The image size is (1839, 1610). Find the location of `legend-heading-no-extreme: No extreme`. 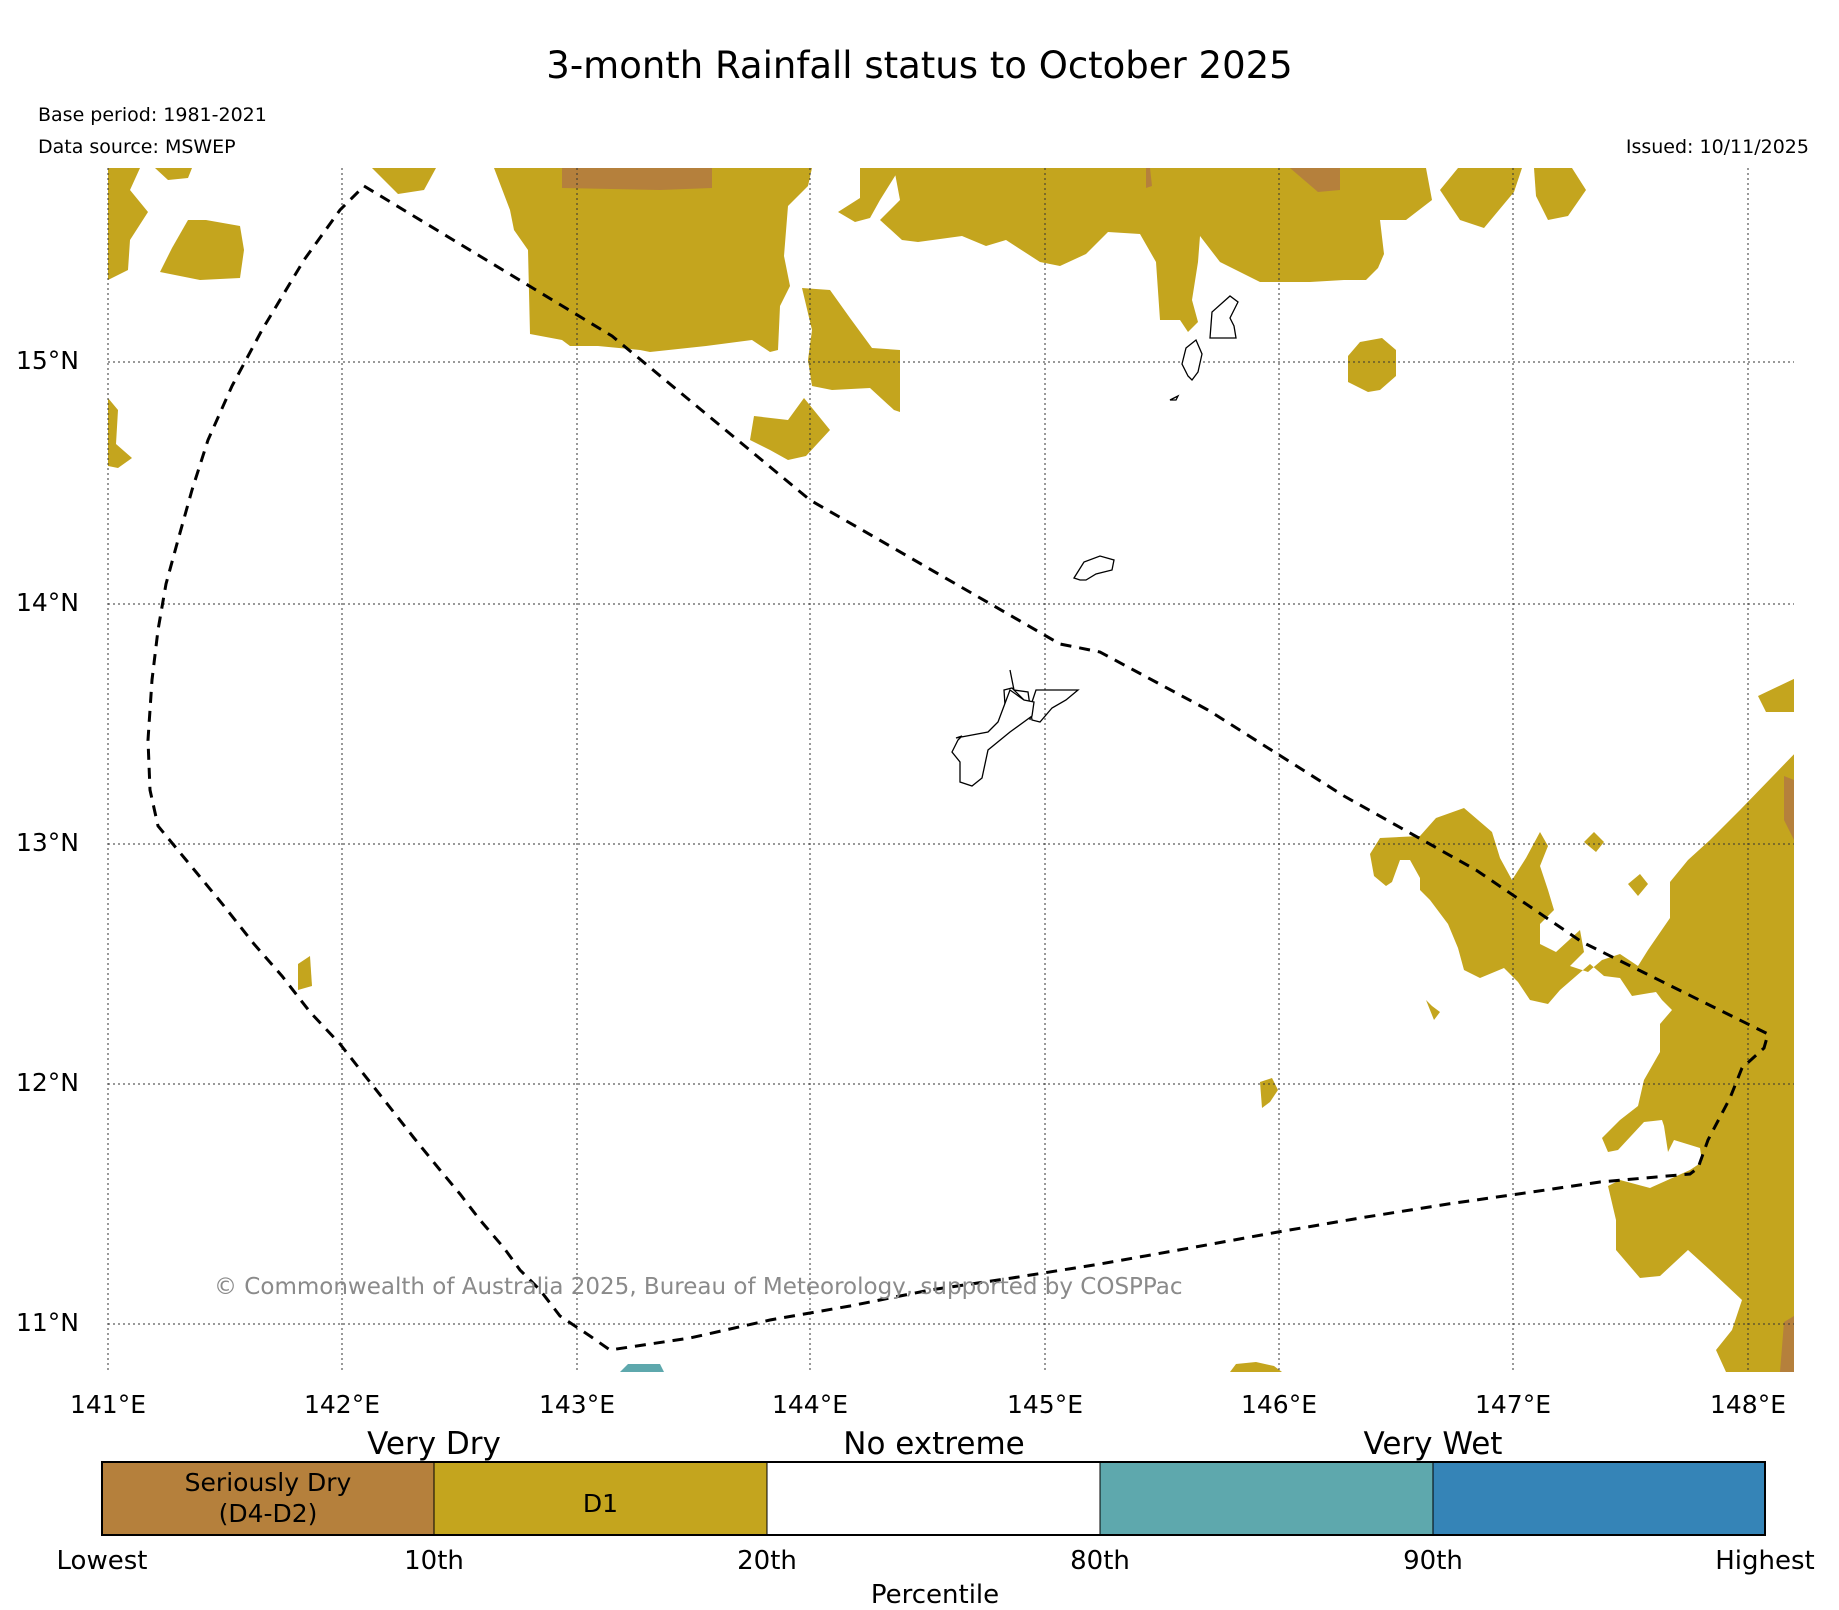

legend-heading-no-extreme: No extreme is located at coordinates (934, 1444).